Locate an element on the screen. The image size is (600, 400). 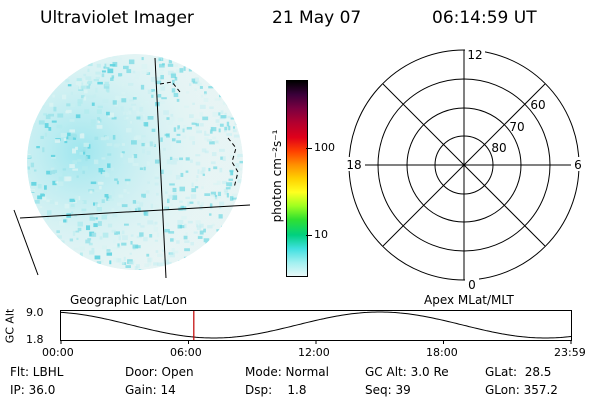
info-mode: Mode: Normal is located at coordinates (287, 372).